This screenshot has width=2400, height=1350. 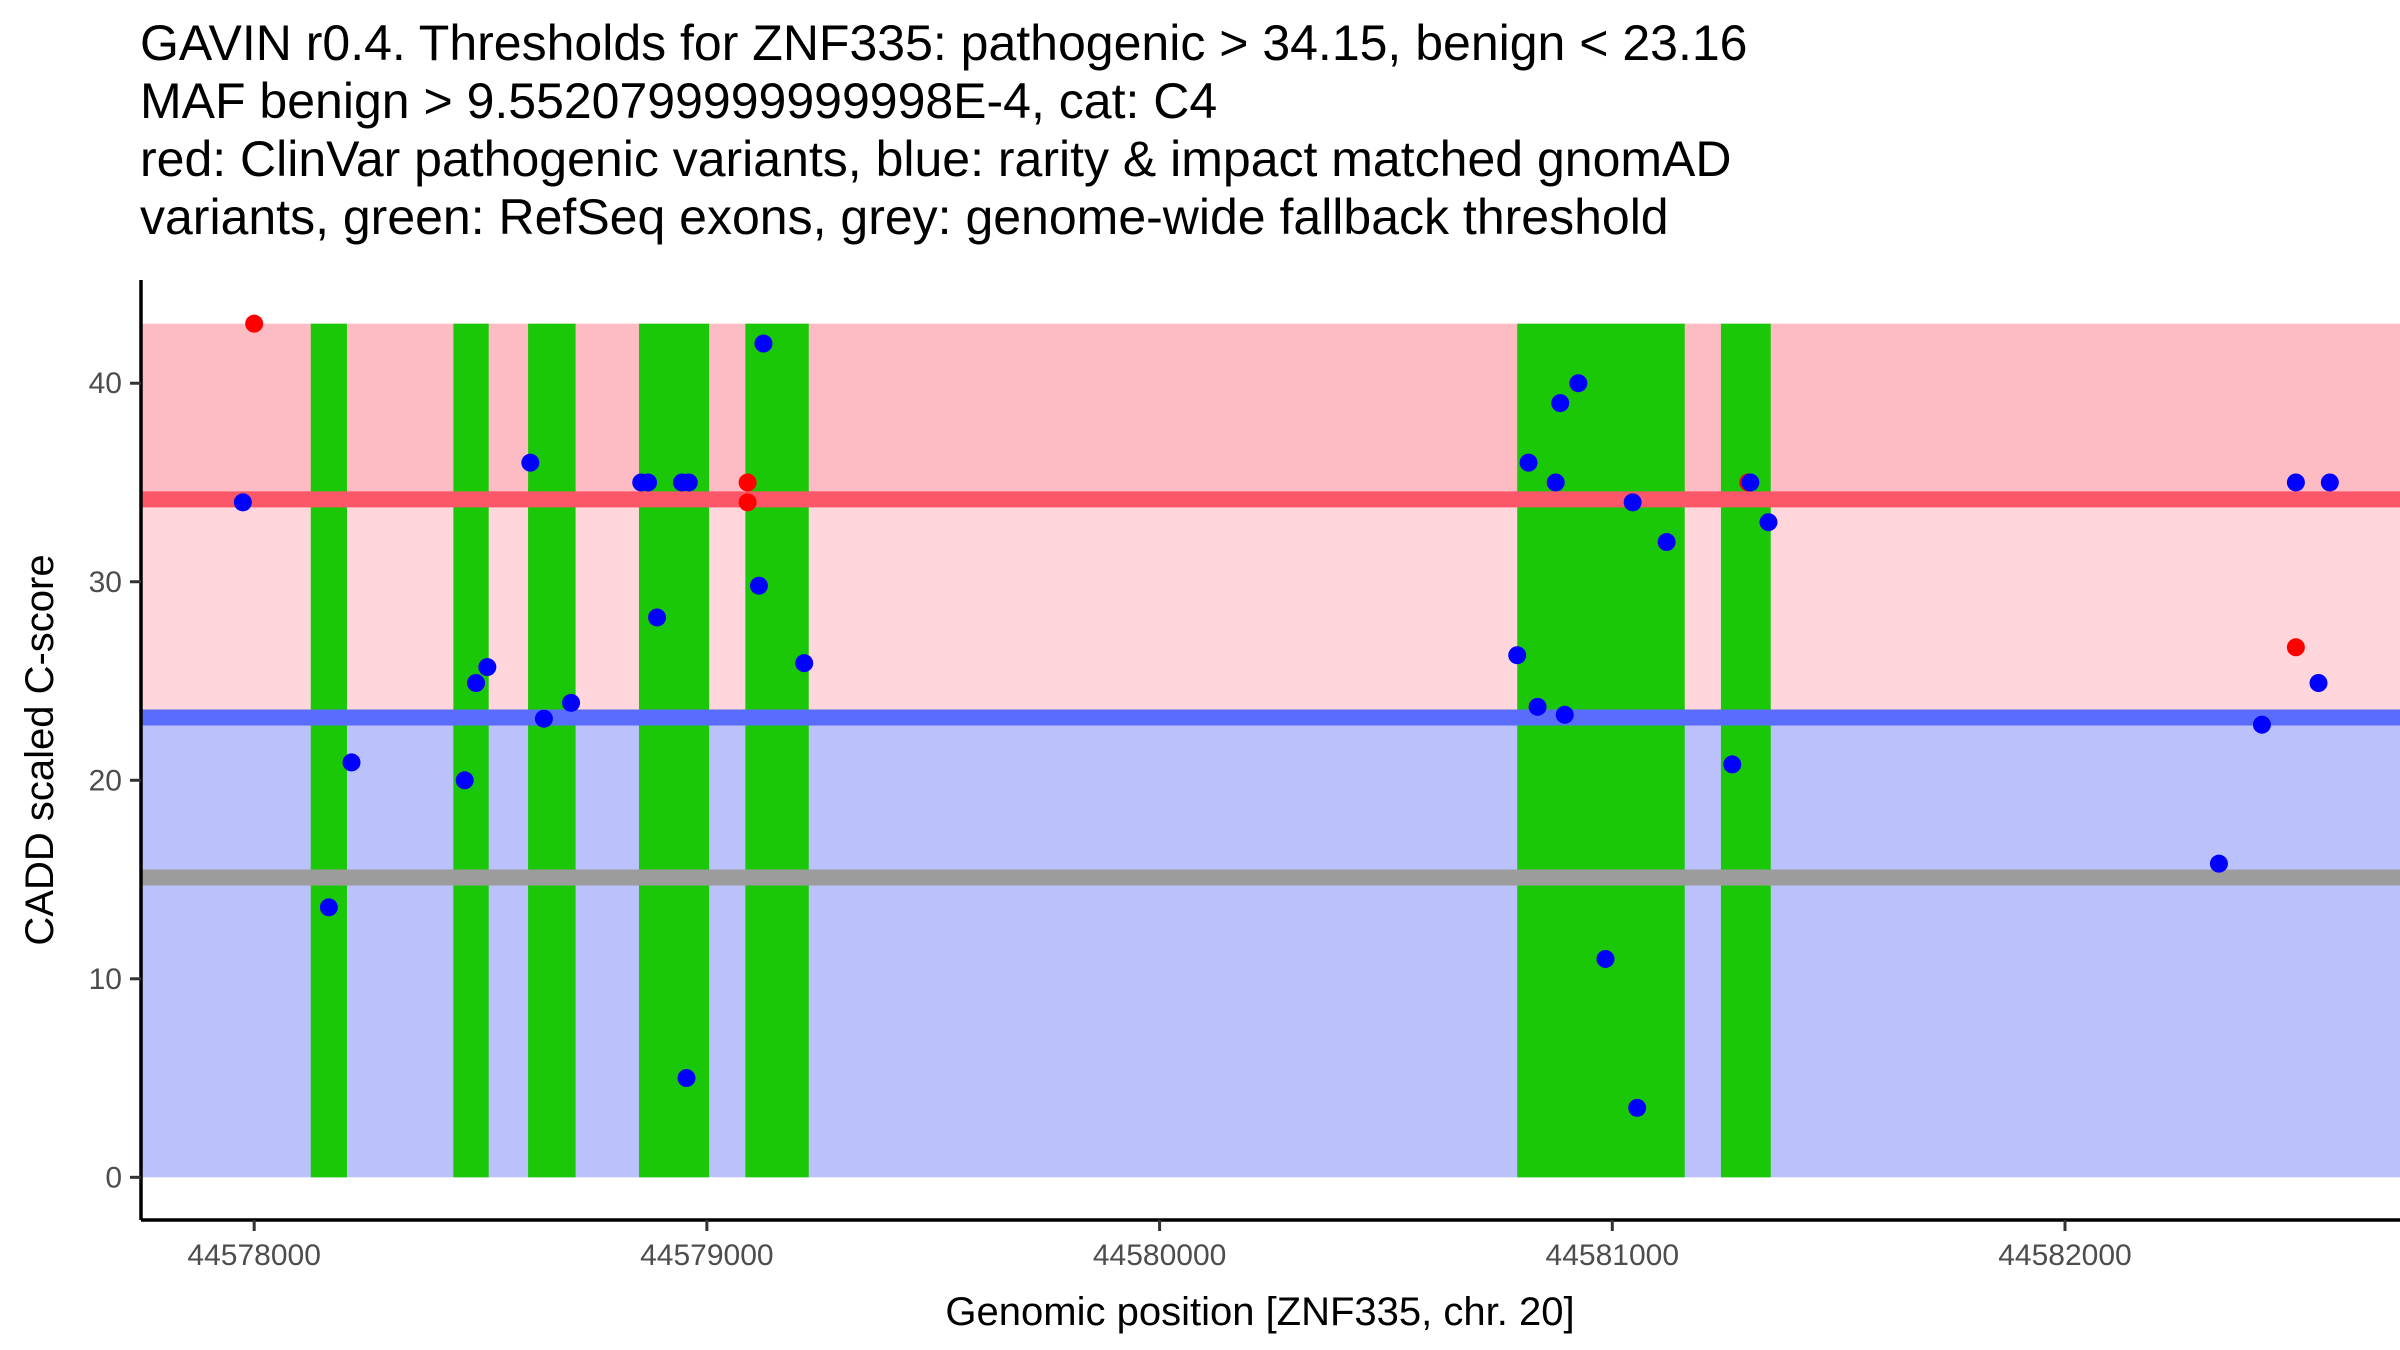 What do you see at coordinates (1159, 1255) in the screenshot?
I see `x-tick-label: 44580000` at bounding box center [1159, 1255].